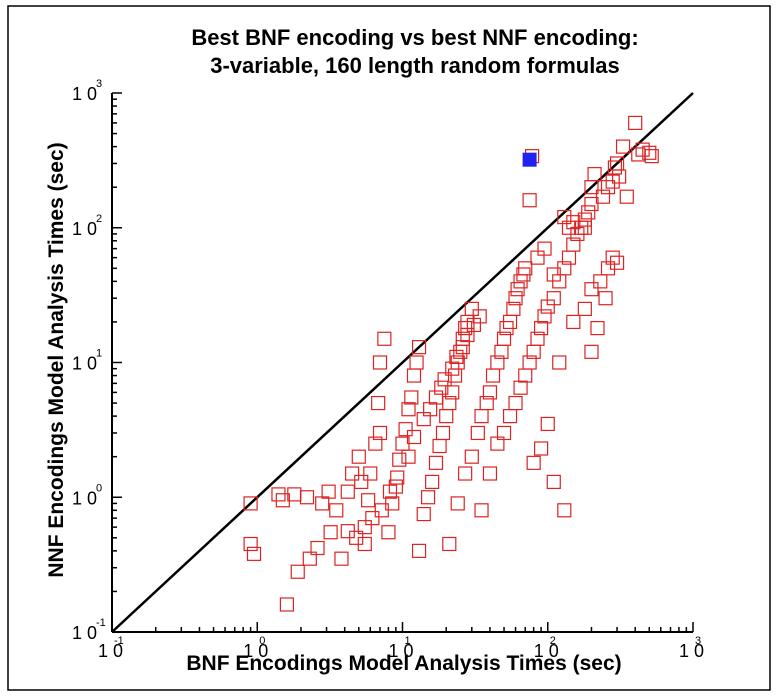 Image resolution: width=778 pixels, height=696 pixels. Describe the element at coordinates (262, 641) in the screenshot. I see `x-tick-exponent: 0` at that location.